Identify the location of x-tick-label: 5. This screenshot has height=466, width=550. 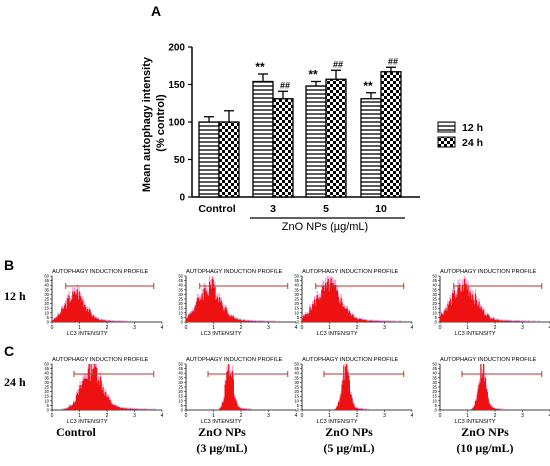
(326, 209).